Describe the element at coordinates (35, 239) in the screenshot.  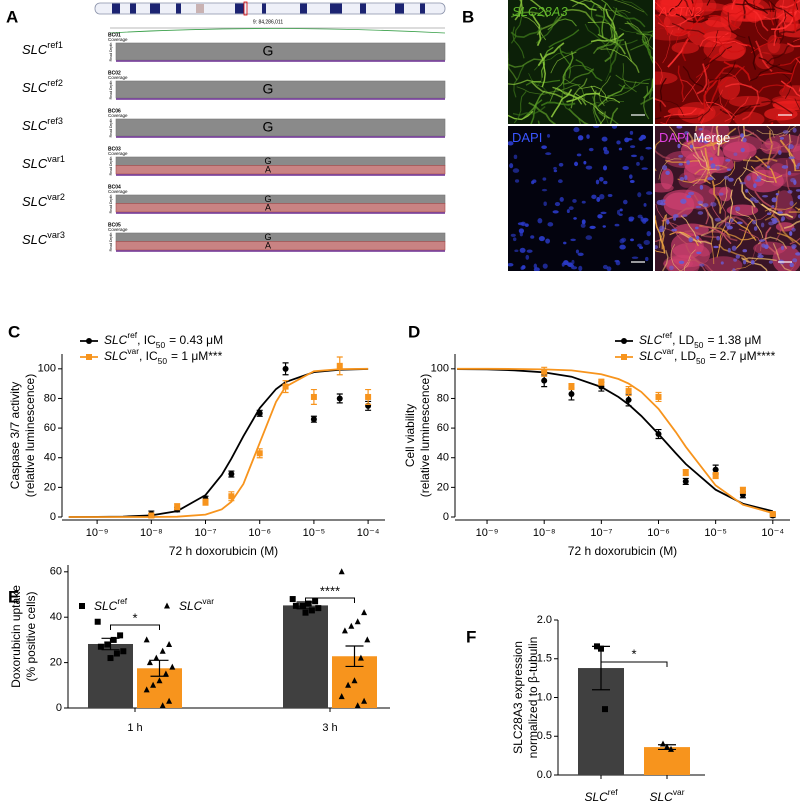
I see `row-label-part: SLC` at that location.